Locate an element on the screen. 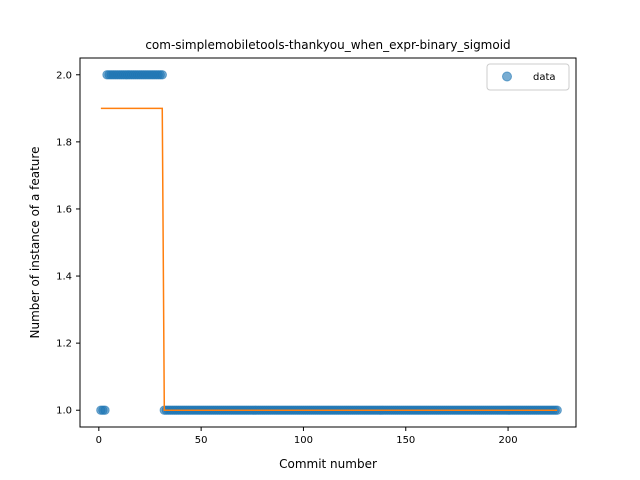 This screenshot has height=480, width=640. x-tick-label: 100 is located at coordinates (303, 440).